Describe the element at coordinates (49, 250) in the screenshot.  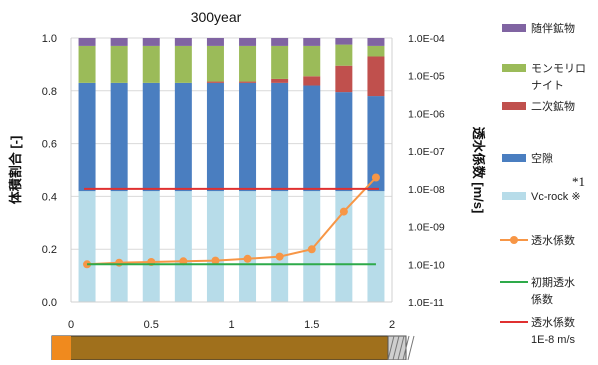
I see `y-tick-label: 0.2` at that location.